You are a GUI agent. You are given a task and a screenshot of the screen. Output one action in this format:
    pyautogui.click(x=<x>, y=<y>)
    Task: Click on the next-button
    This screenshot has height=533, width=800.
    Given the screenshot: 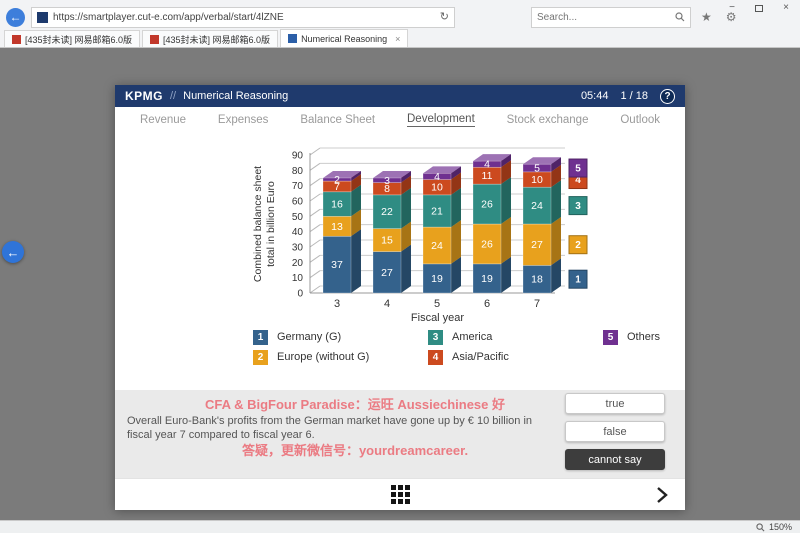 What is the action you would take?
    pyautogui.click(x=662, y=495)
    